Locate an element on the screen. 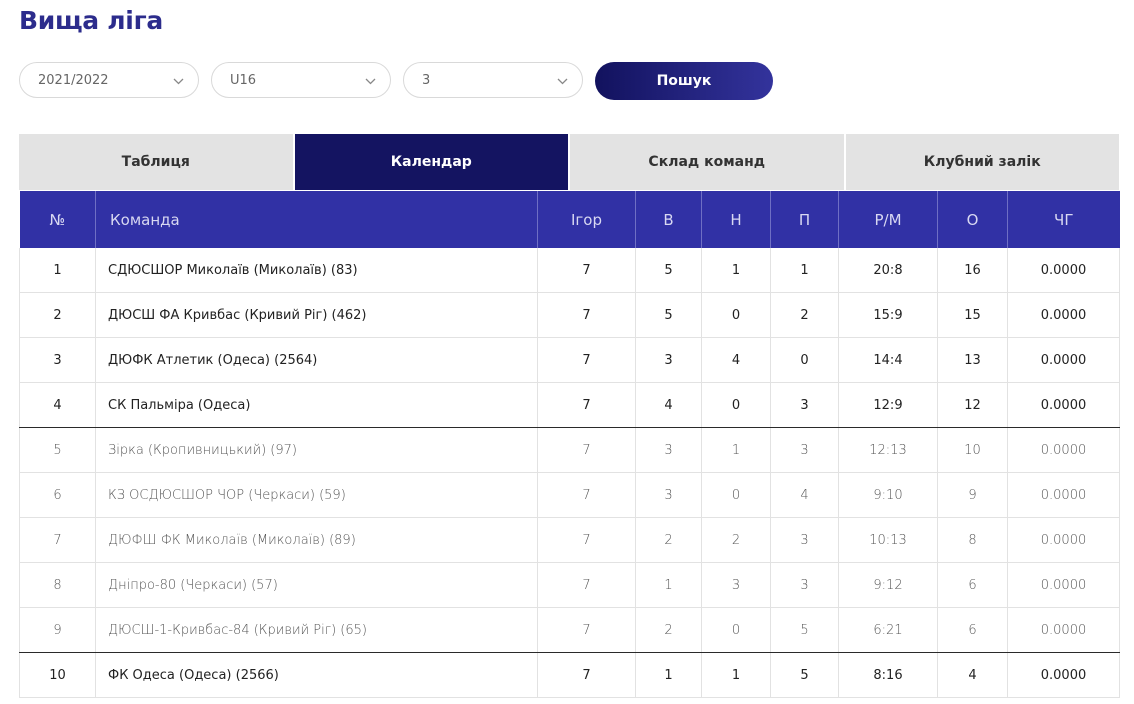 Image resolution: width=1134 pixels, height=704 pixels. cell-goals: 12:13 is located at coordinates (888, 450).